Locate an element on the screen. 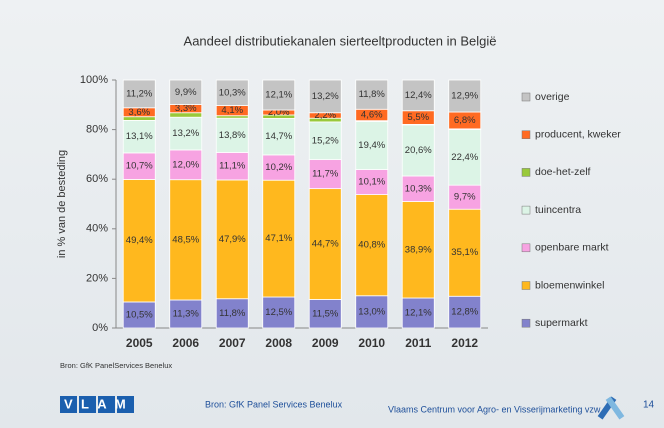 The height and width of the screenshot is (428, 664). data-label: 4,6% is located at coordinates (372, 114).